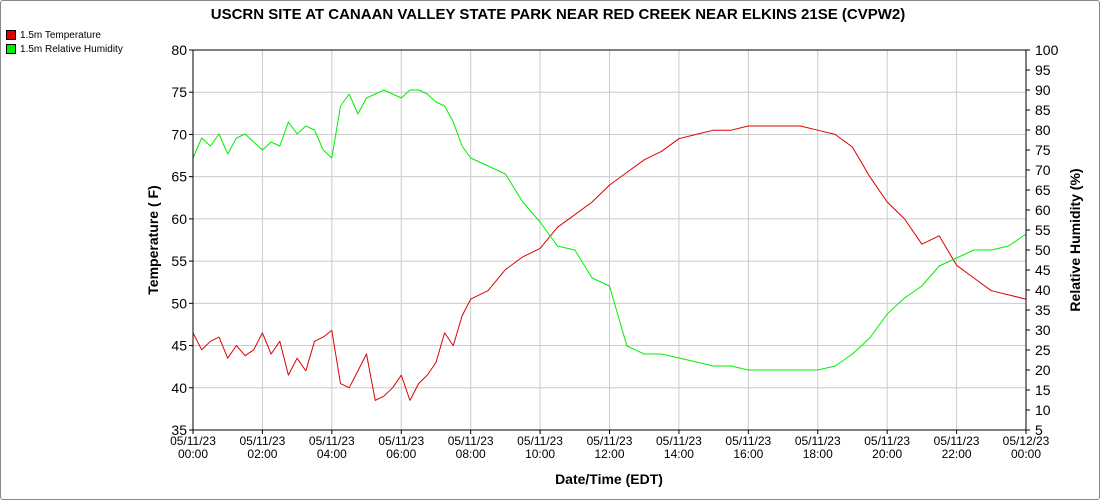 The width and height of the screenshot is (1100, 500). What do you see at coordinates (71, 49) in the screenshot?
I see `legend-label-humidity: 1.5m Relative Humidity` at bounding box center [71, 49].